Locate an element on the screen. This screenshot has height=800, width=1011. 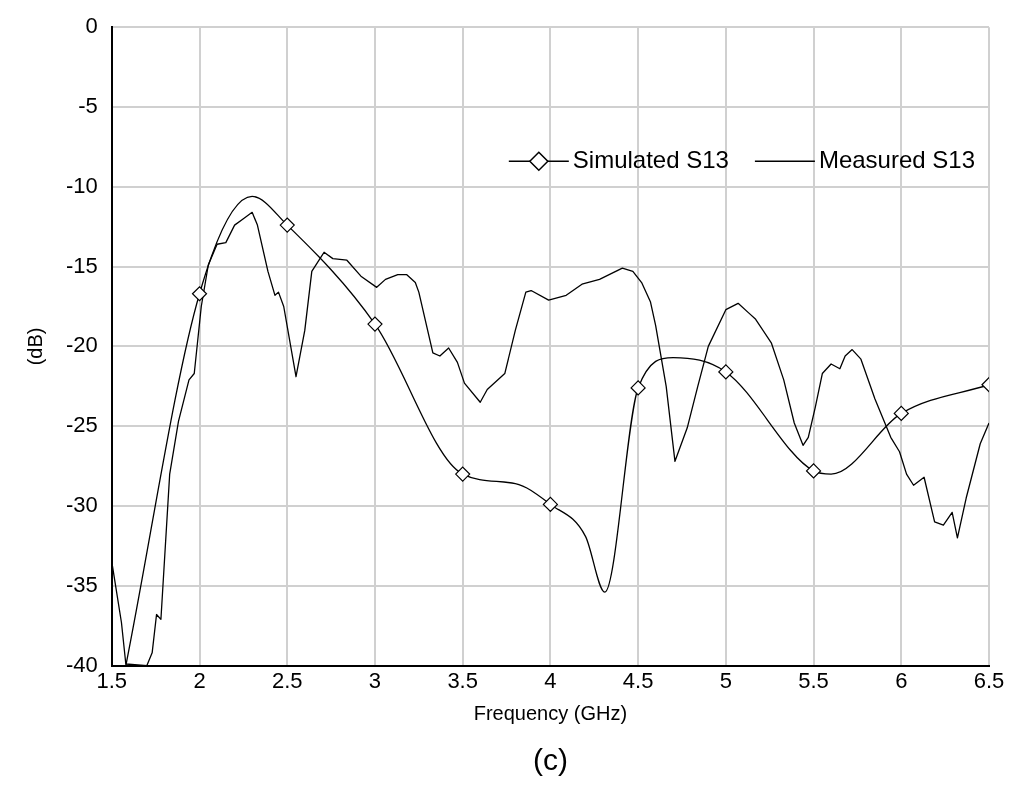
text: (c) is located at coordinates (550, 759).